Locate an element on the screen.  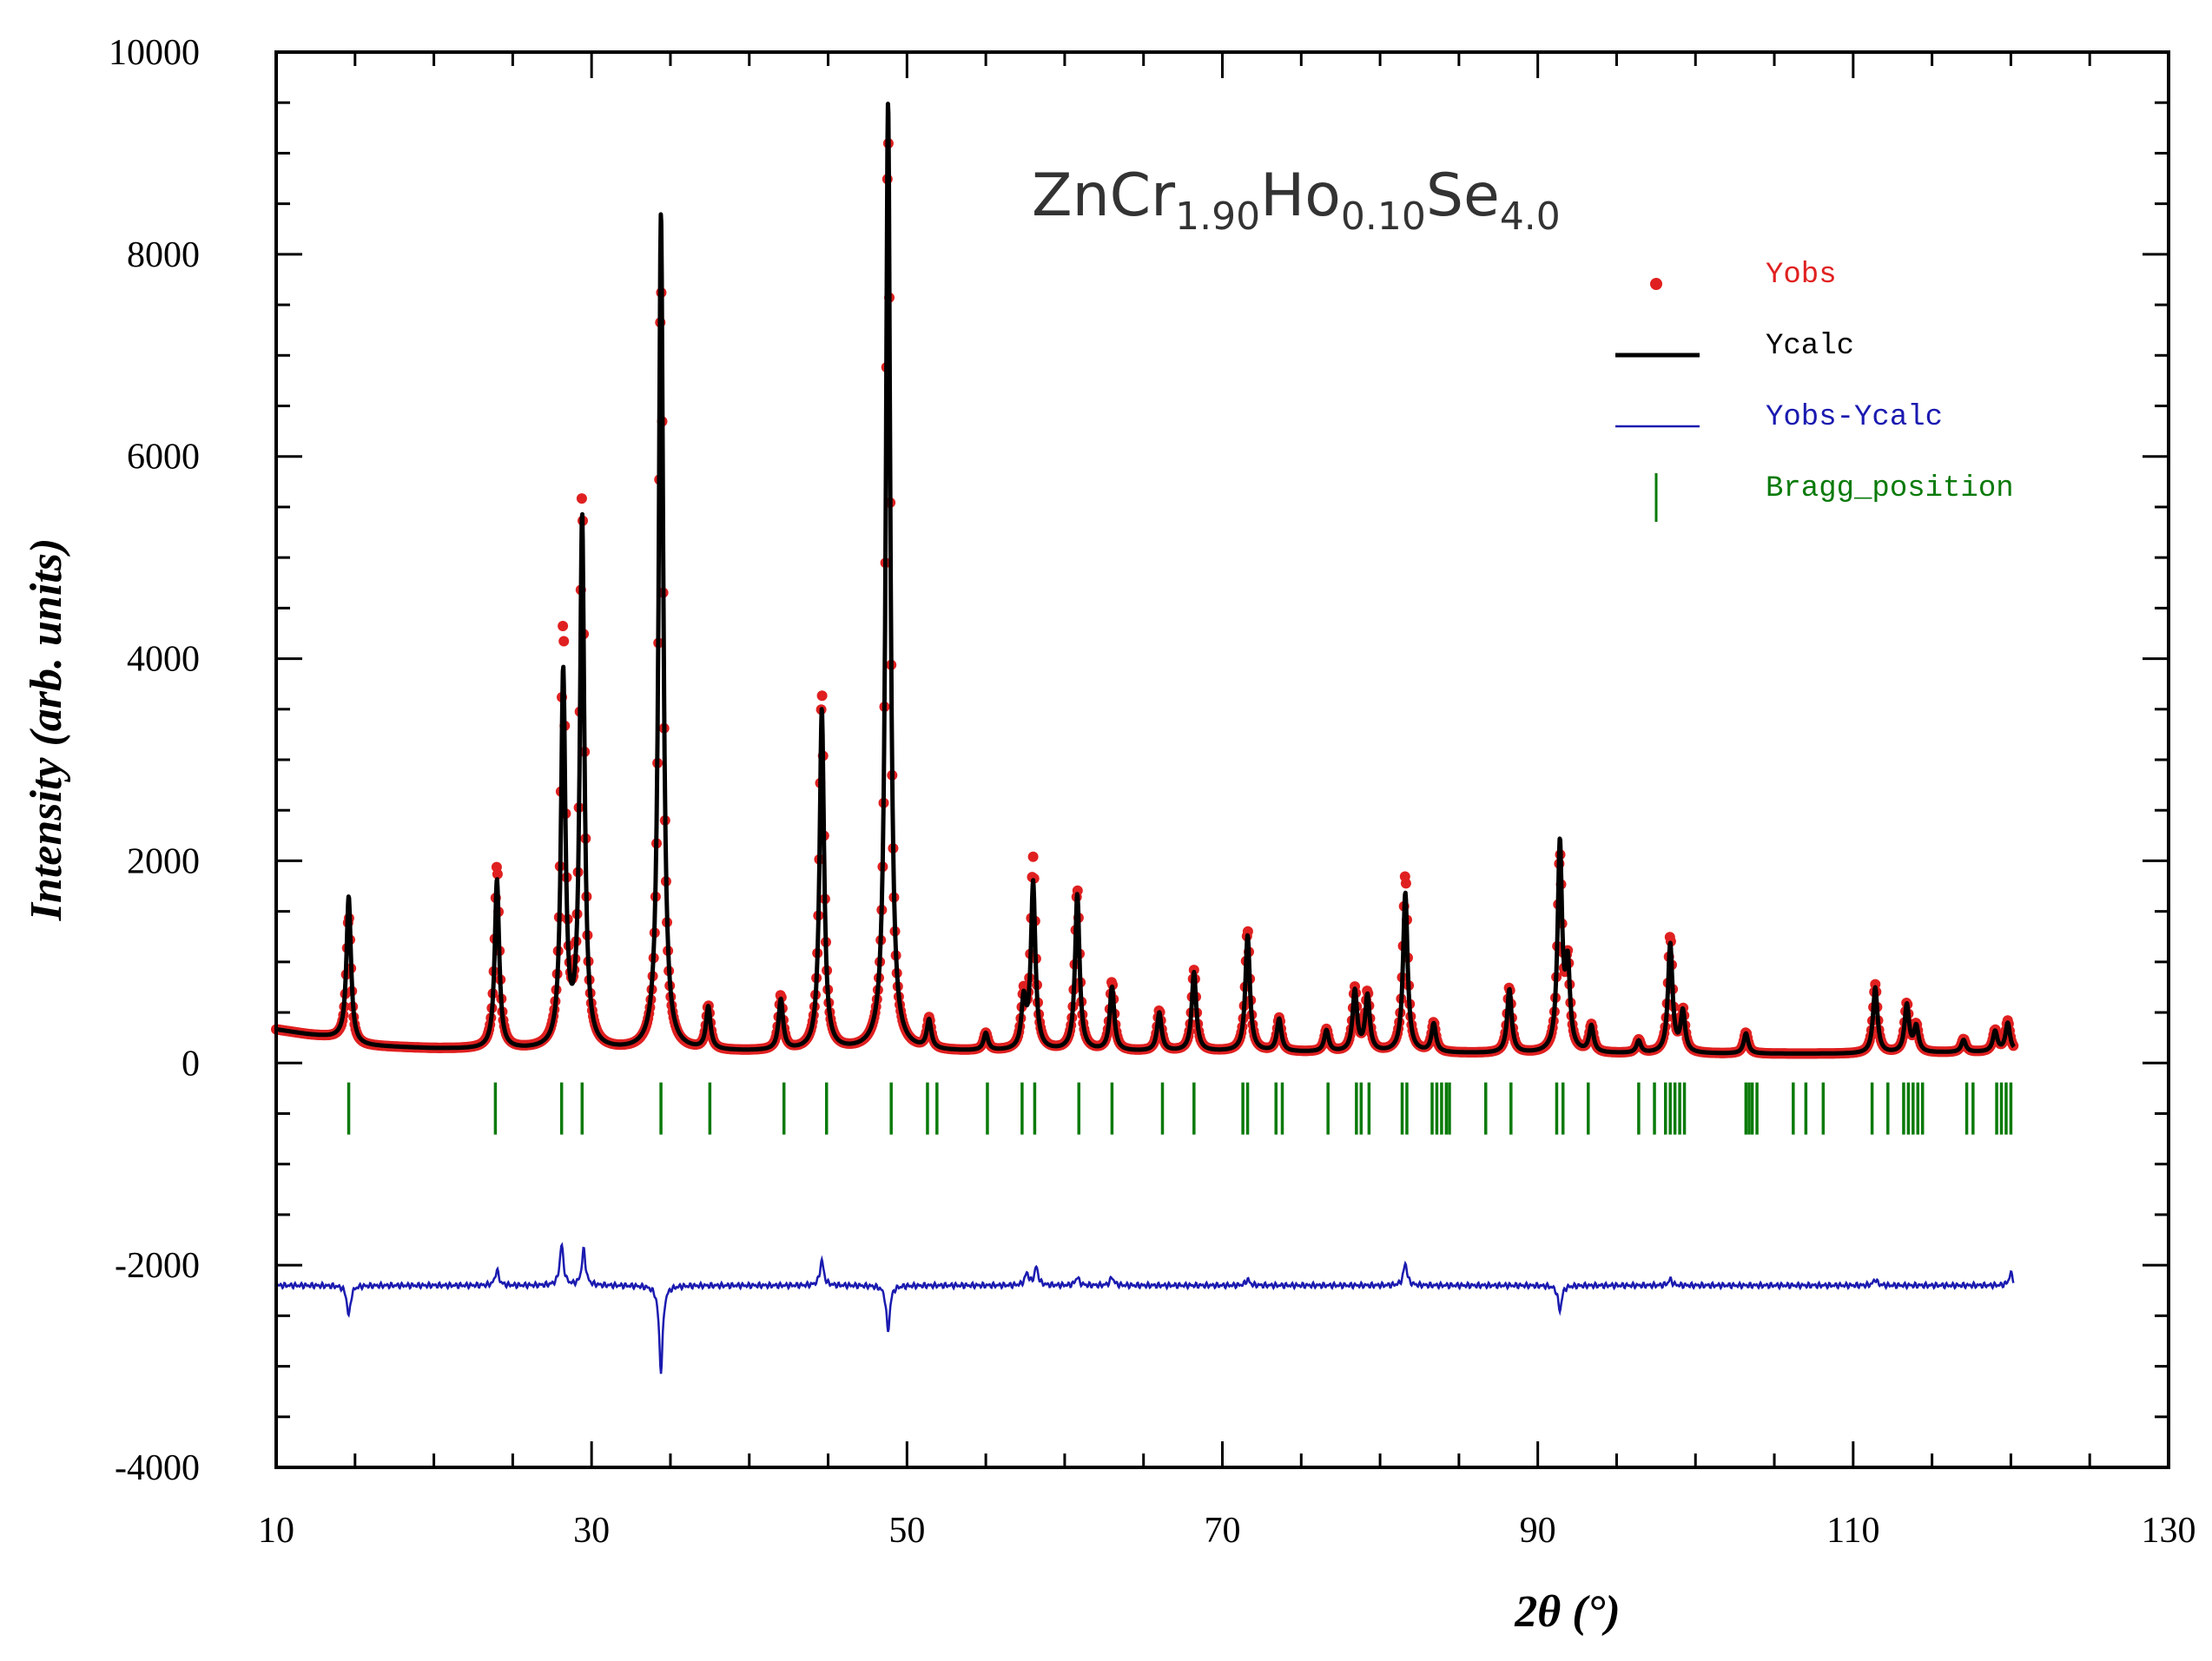
compound-annotation: ZnCr1.90Ho0.10Se4.0 is located at coordinates (1296, 200).